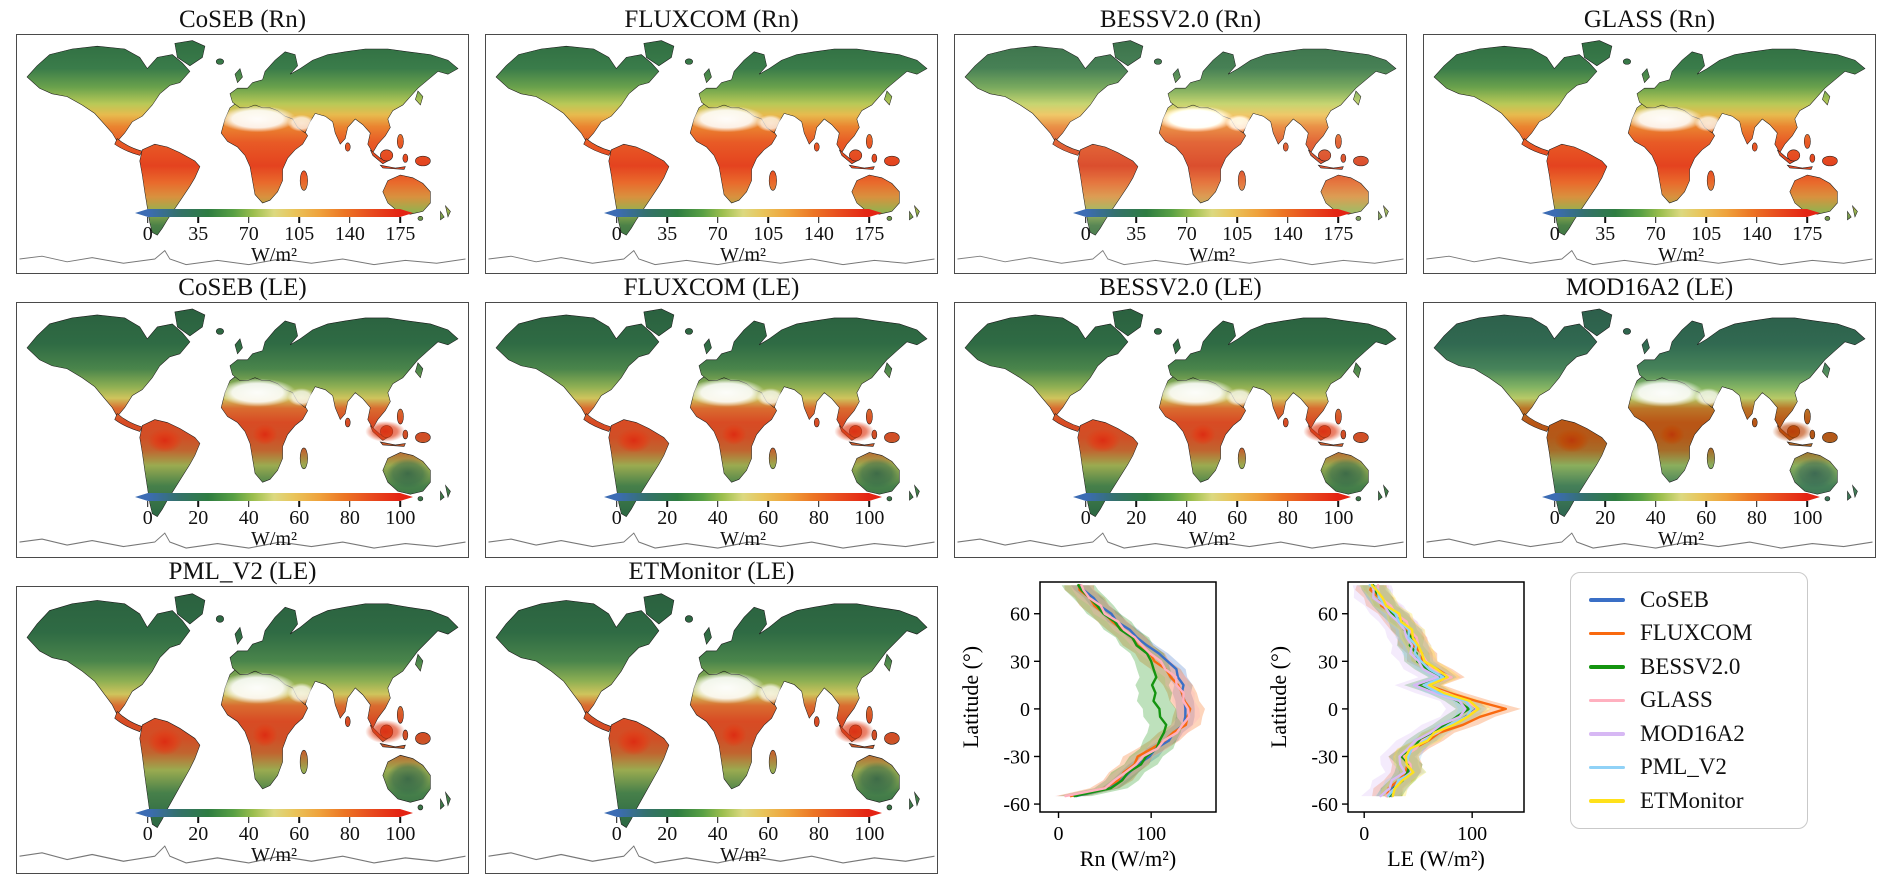  What do you see at coordinates (1696, 633) in the screenshot?
I see `legend-label: FLUXCOM` at bounding box center [1696, 633].